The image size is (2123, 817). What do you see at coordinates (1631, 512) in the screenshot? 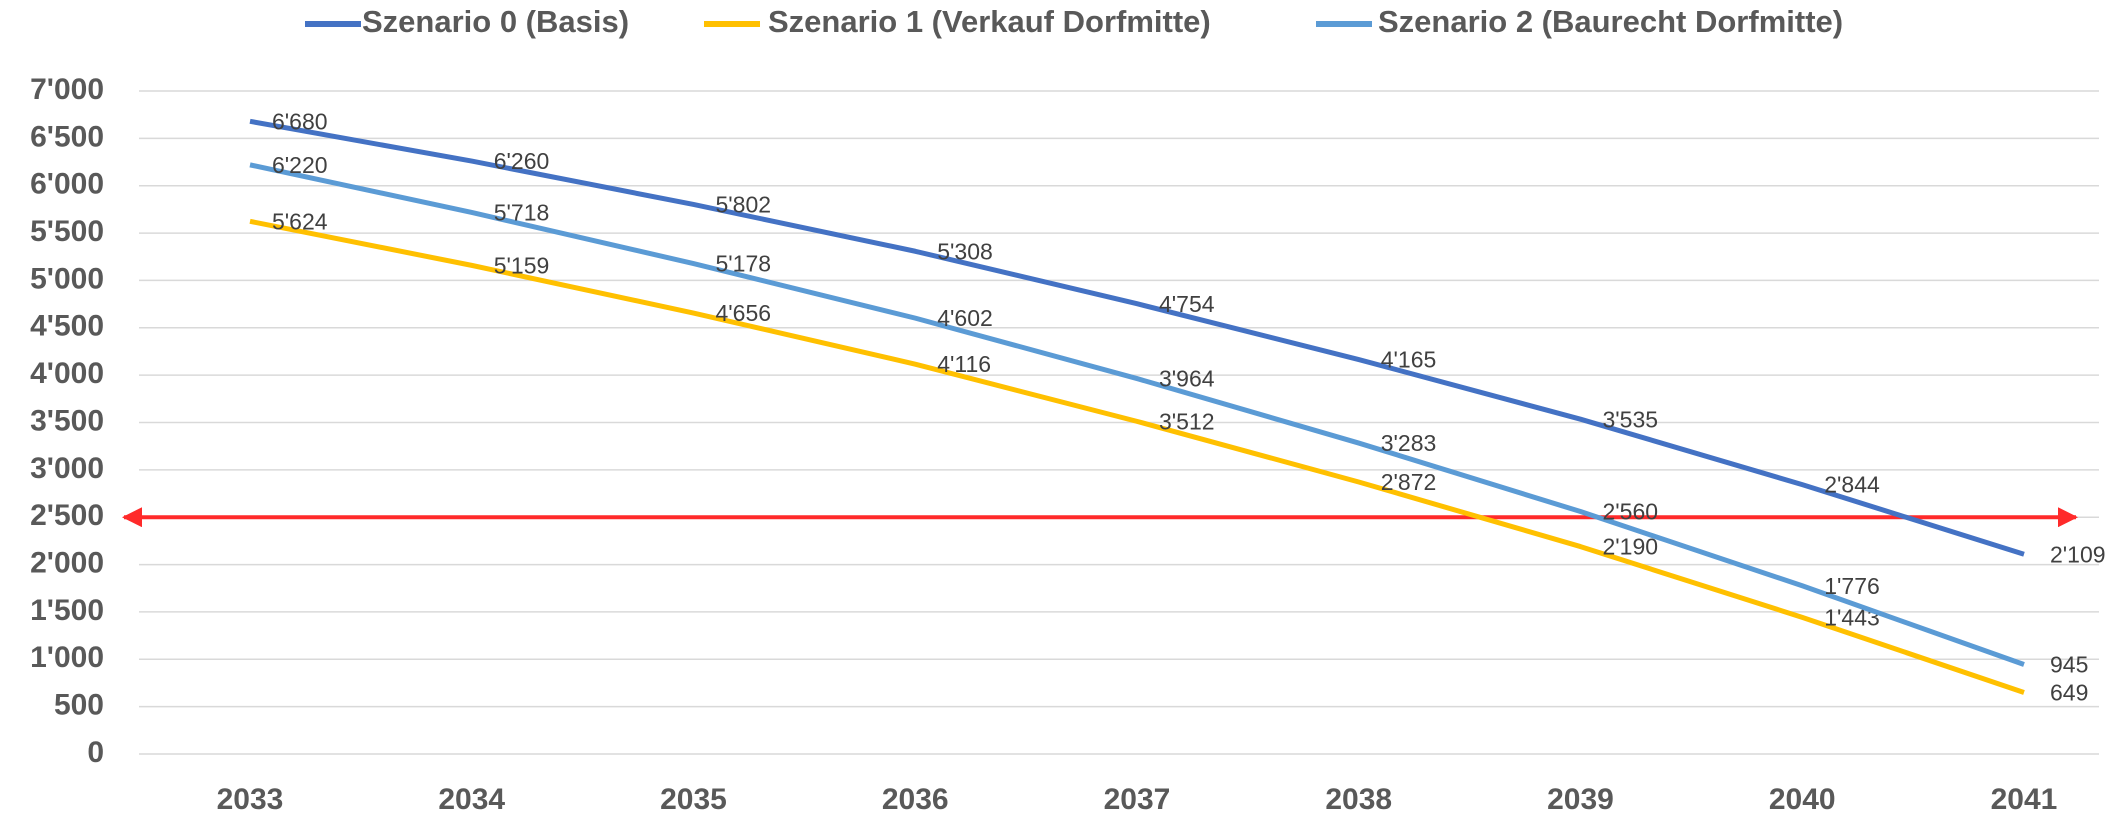
I see `data-label: 2'560` at bounding box center [1631, 512].